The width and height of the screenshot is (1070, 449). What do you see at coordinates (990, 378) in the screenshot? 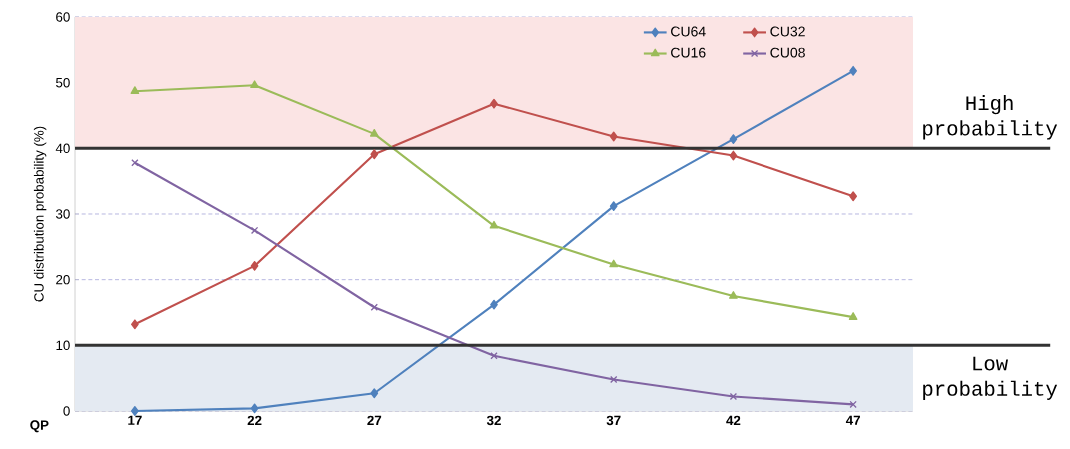
I see `ref-line-label: Low probability` at bounding box center [990, 378].